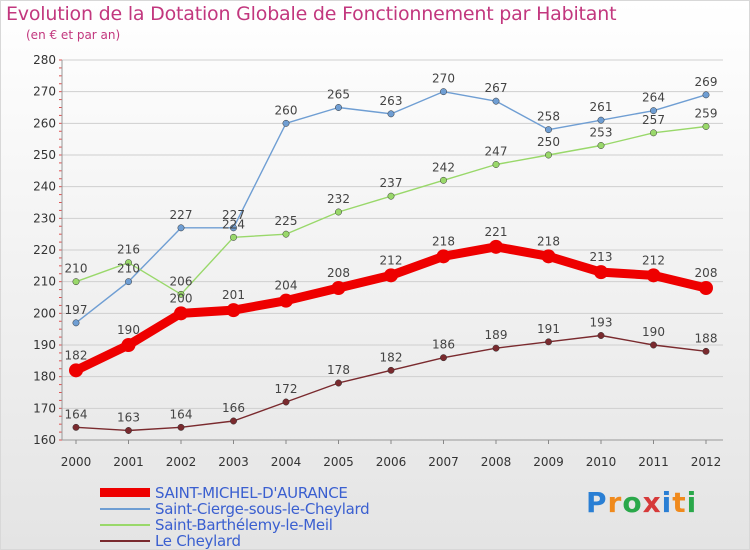  Describe the element at coordinates (443, 462) in the screenshot. I see `x-tick-label: 2007` at that location.